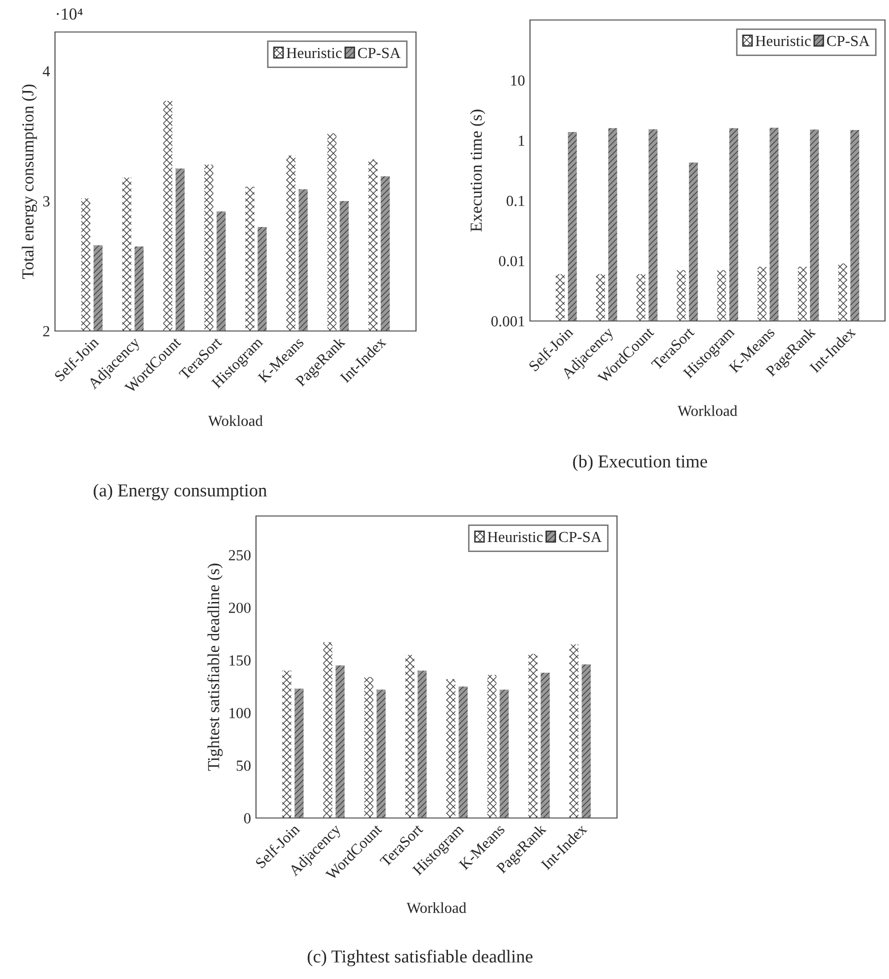  What do you see at coordinates (518, 80) in the screenshot?
I see `y-tick-label: 10` at bounding box center [518, 80].